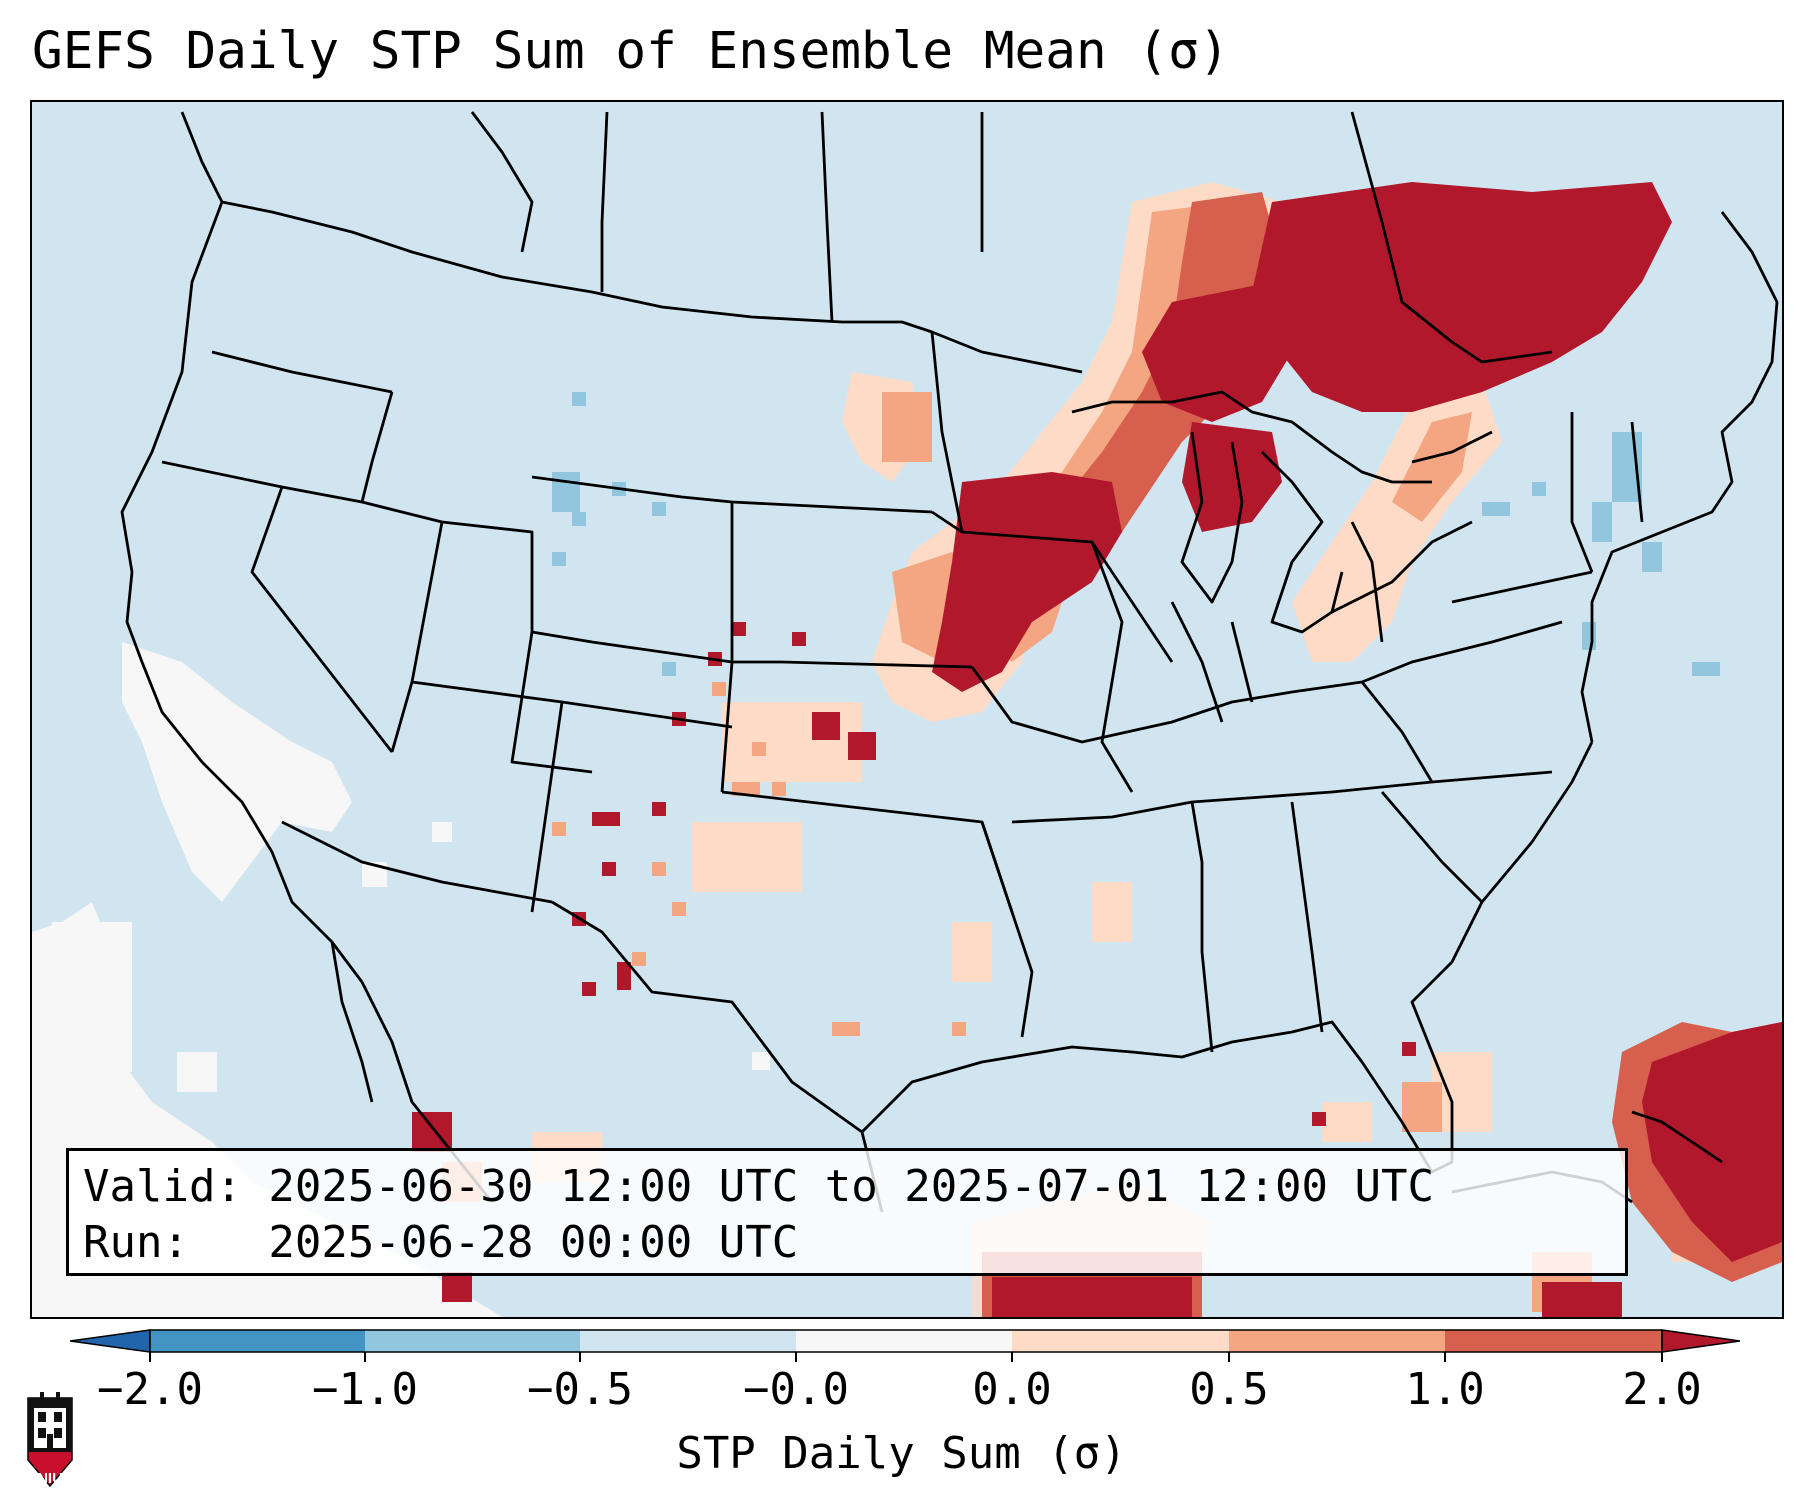  I want to click on niu-logo-icon, so click(50, 1440).